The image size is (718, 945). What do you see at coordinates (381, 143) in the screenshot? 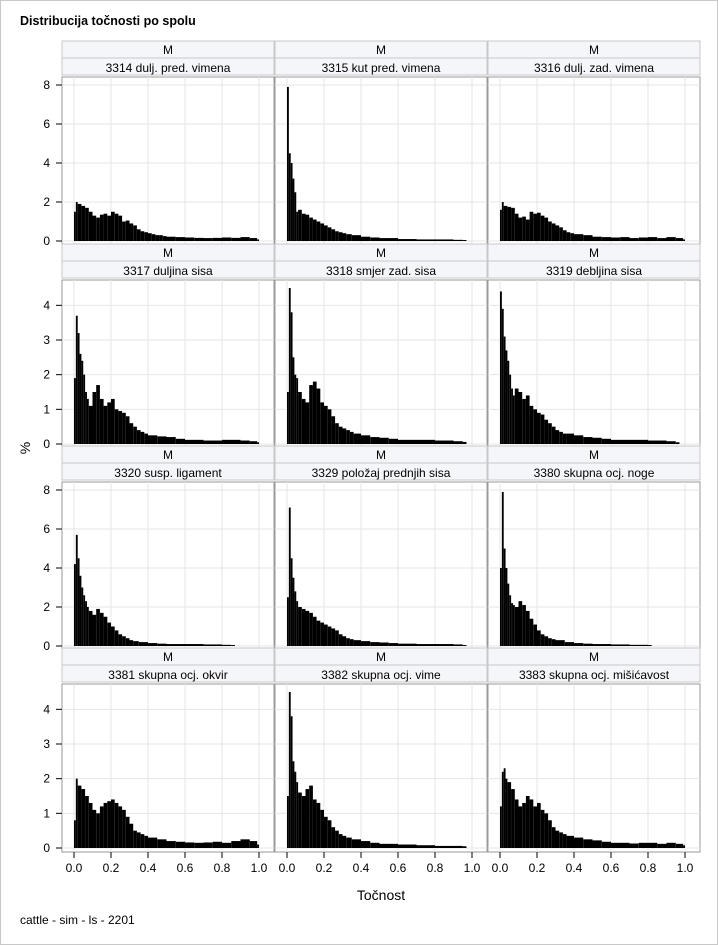
I see `panel-1: M 3315 kut pred. vimena` at bounding box center [381, 143].